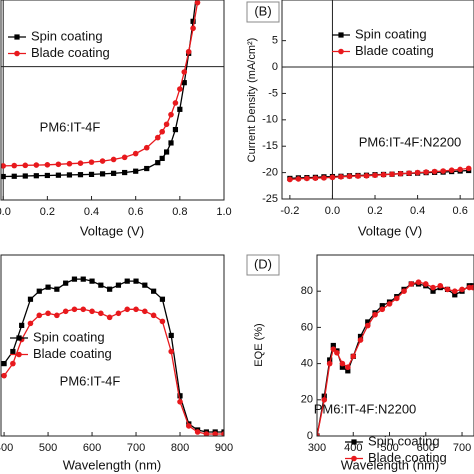  Describe the element at coordinates (112, 230) in the screenshot. I see `x-axis-label: Voltage (V)` at that location.